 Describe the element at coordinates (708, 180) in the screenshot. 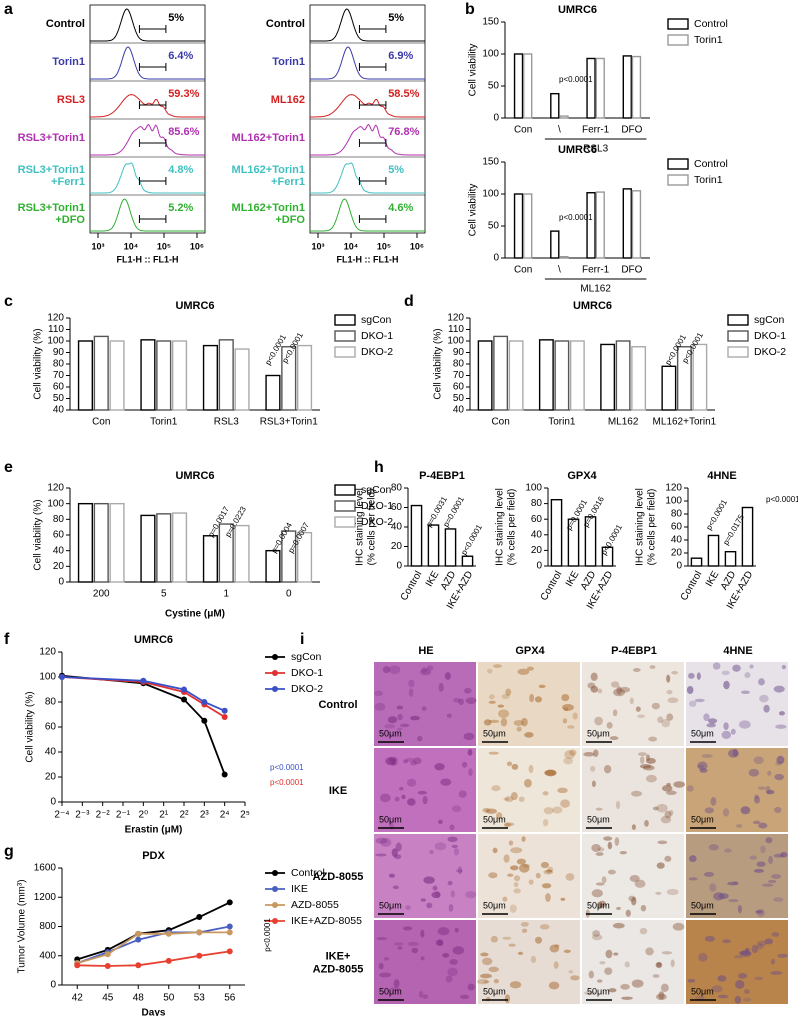

I see `legend-label: Torin1` at that location.